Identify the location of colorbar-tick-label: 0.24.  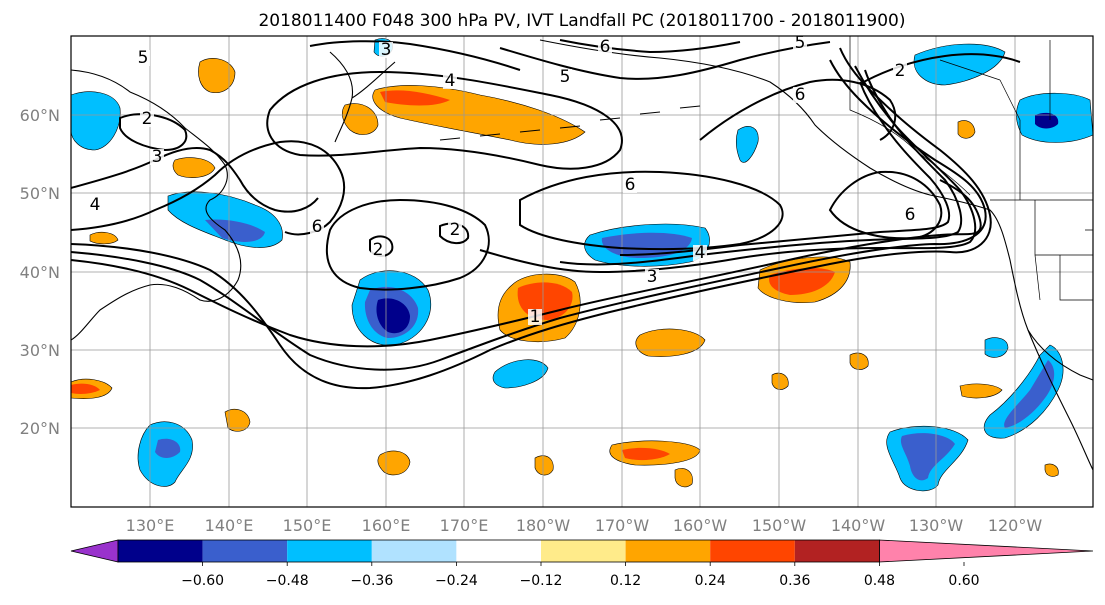
(710, 581).